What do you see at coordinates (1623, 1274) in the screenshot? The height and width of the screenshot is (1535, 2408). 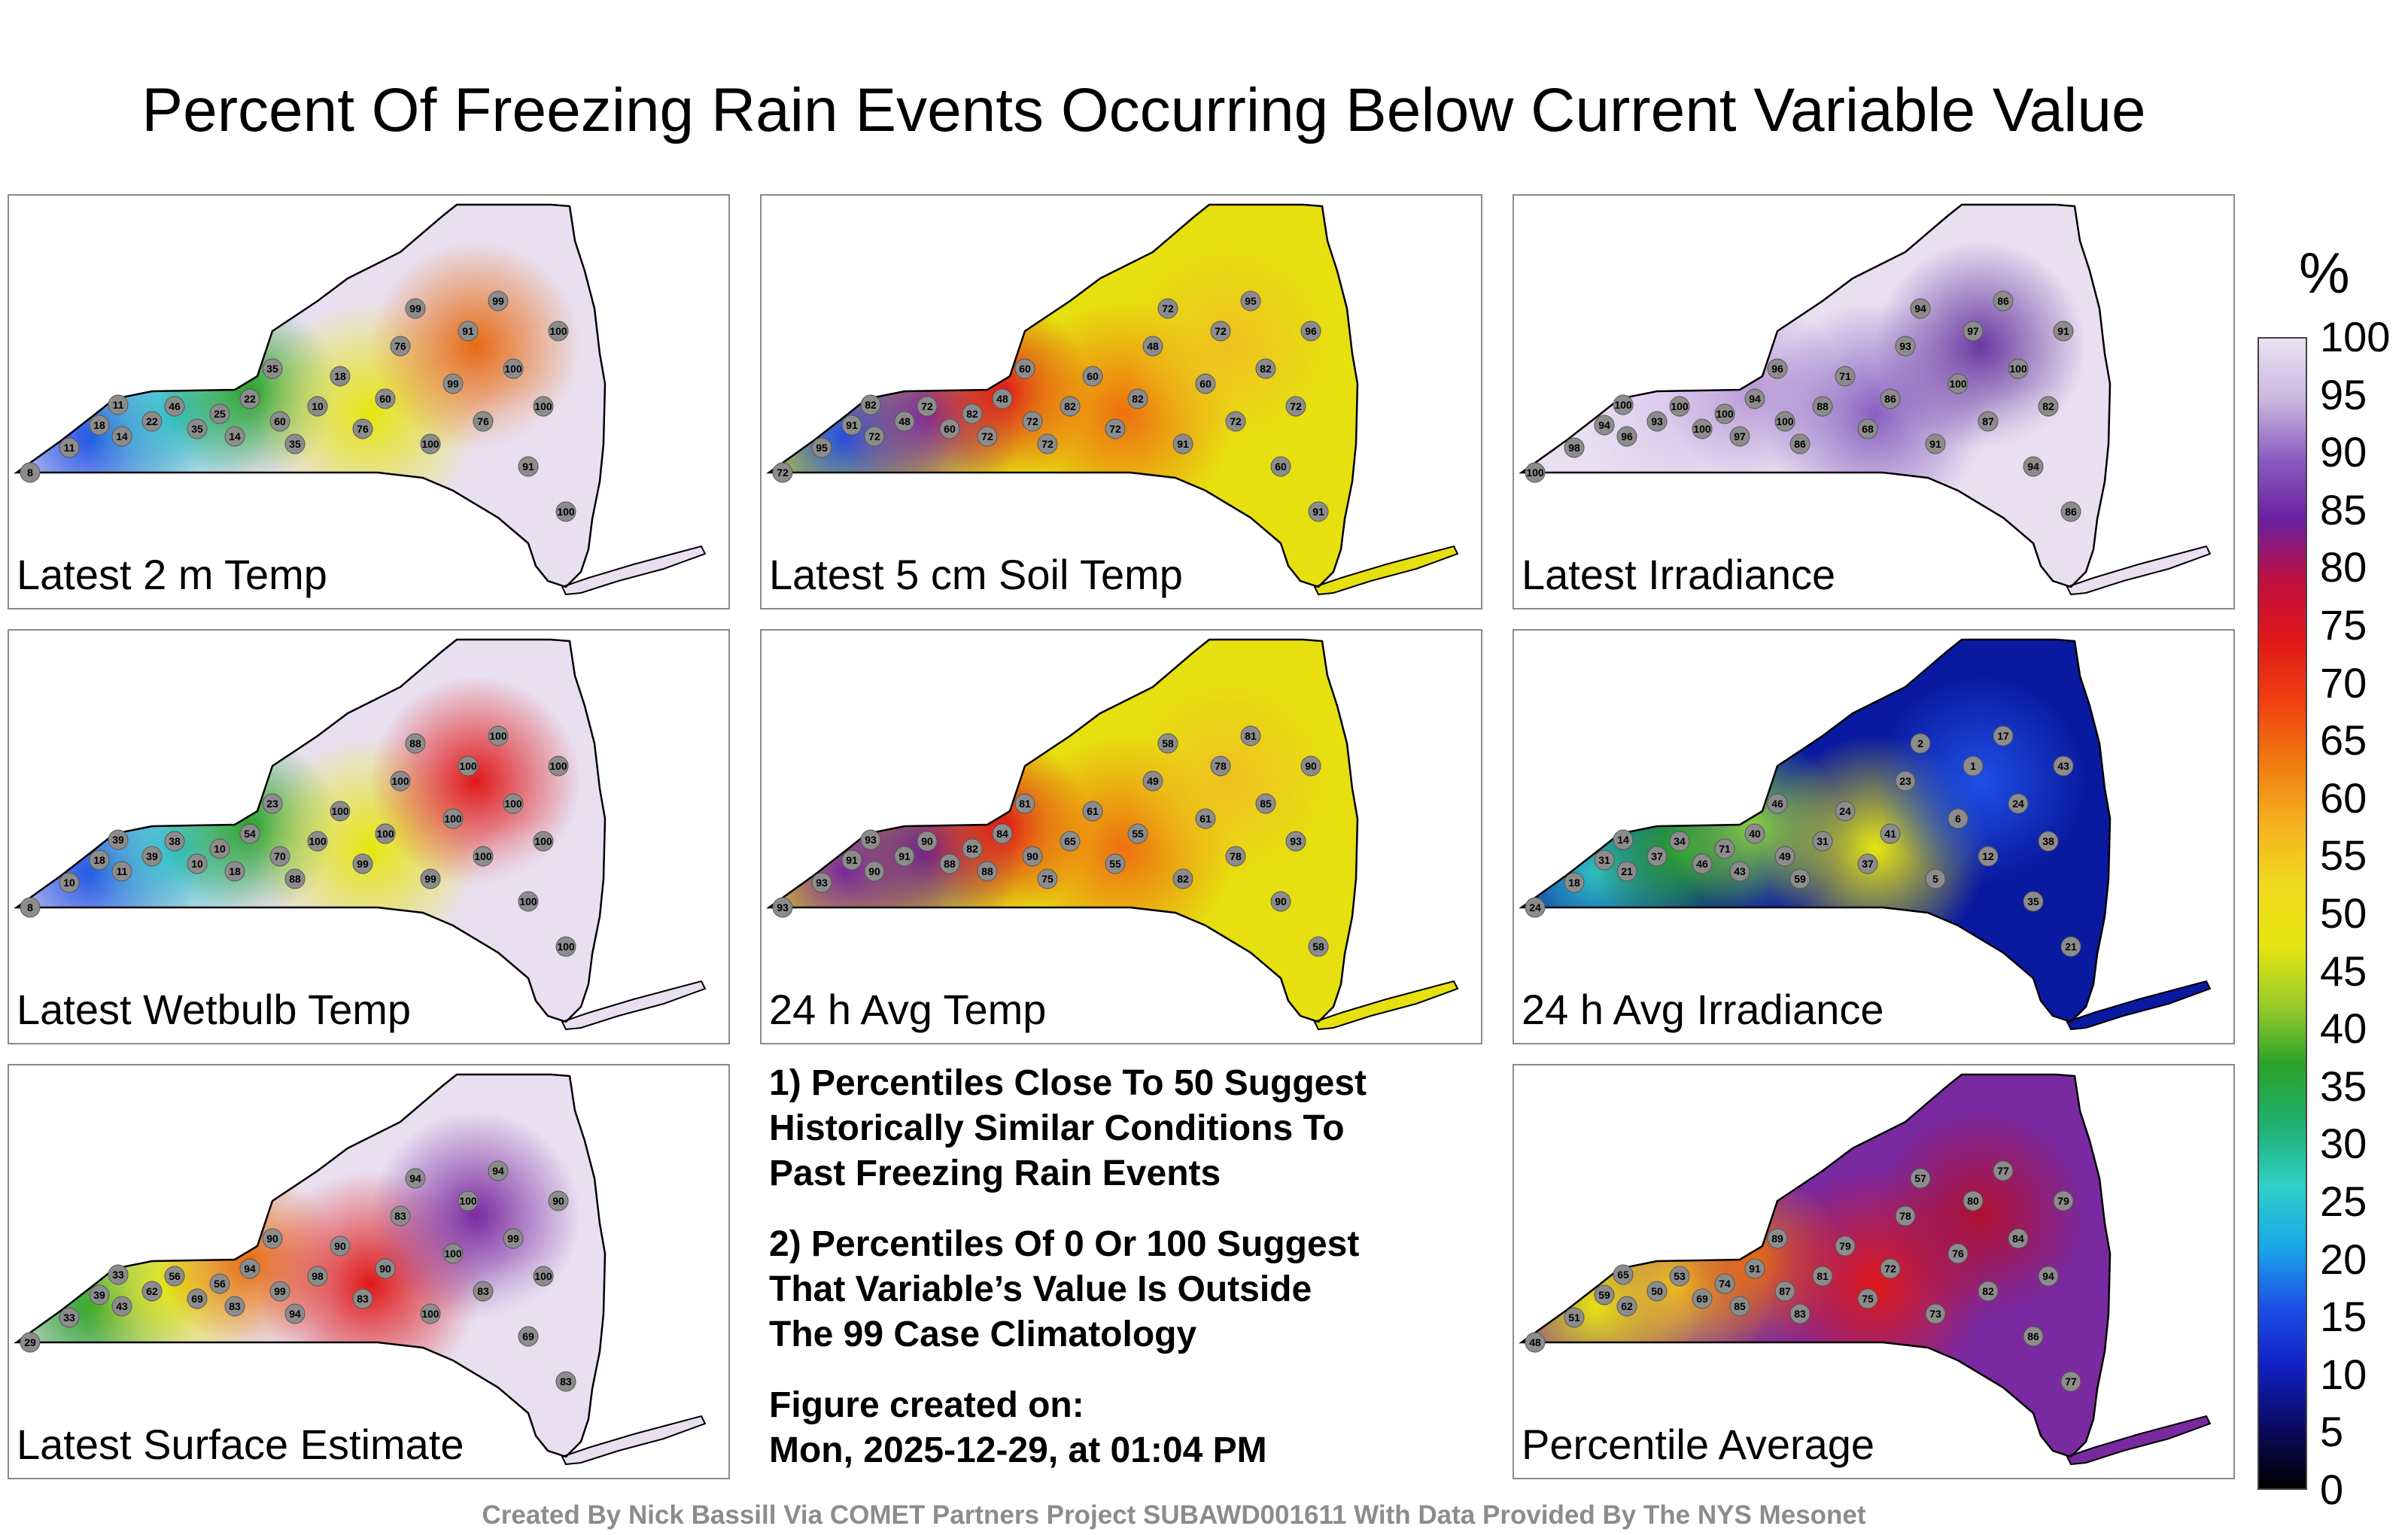 I see `station-marker: 65` at bounding box center [1623, 1274].